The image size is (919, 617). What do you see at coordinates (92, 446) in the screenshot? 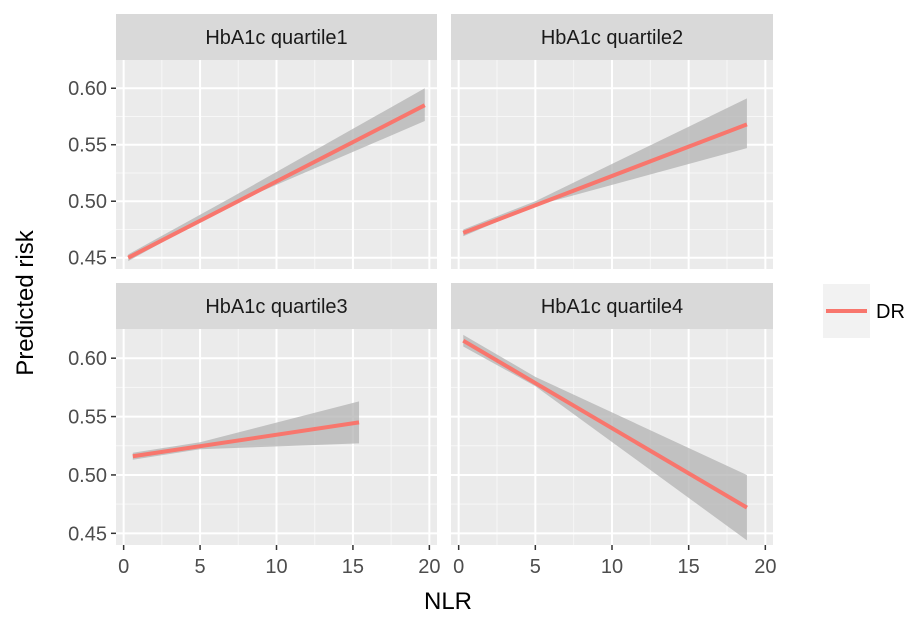
I see `y-axis-bottom: 0.45 0.50 0.55 0.60` at bounding box center [92, 446].